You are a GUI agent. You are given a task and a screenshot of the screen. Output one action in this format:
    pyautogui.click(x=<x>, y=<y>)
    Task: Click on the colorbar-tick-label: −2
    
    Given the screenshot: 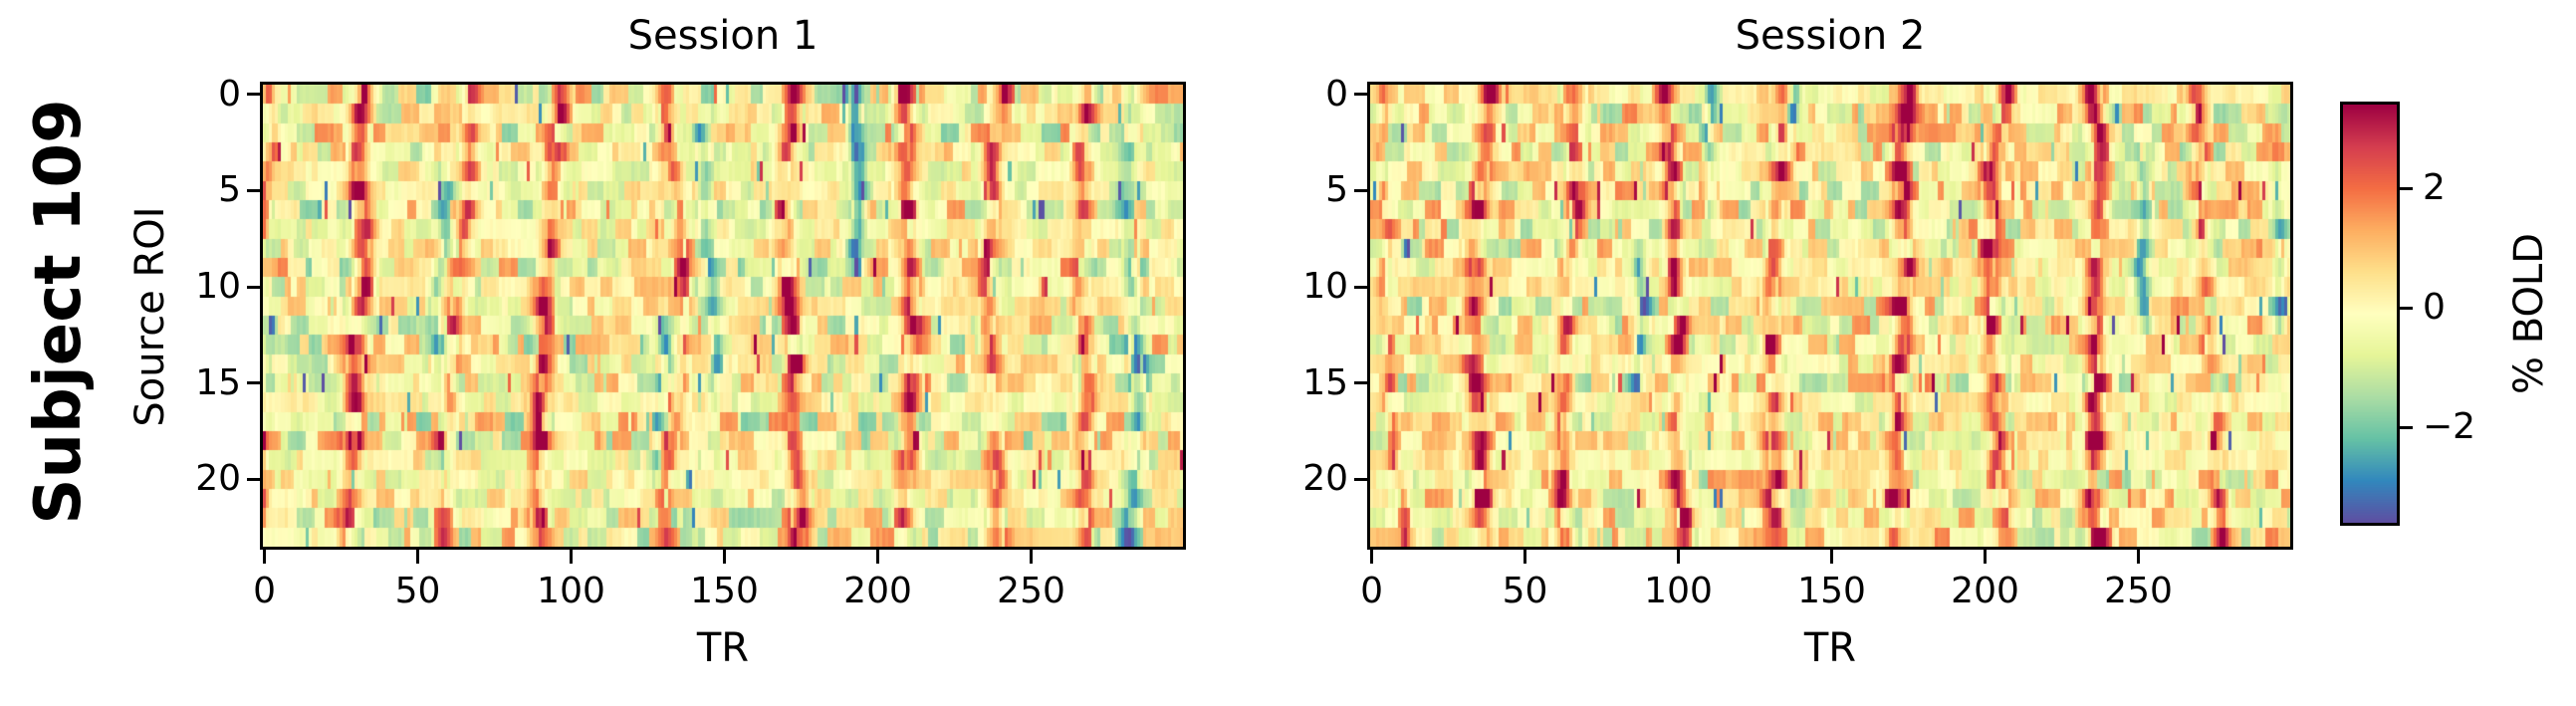 What is the action you would take?
    pyautogui.click(x=2449, y=426)
    